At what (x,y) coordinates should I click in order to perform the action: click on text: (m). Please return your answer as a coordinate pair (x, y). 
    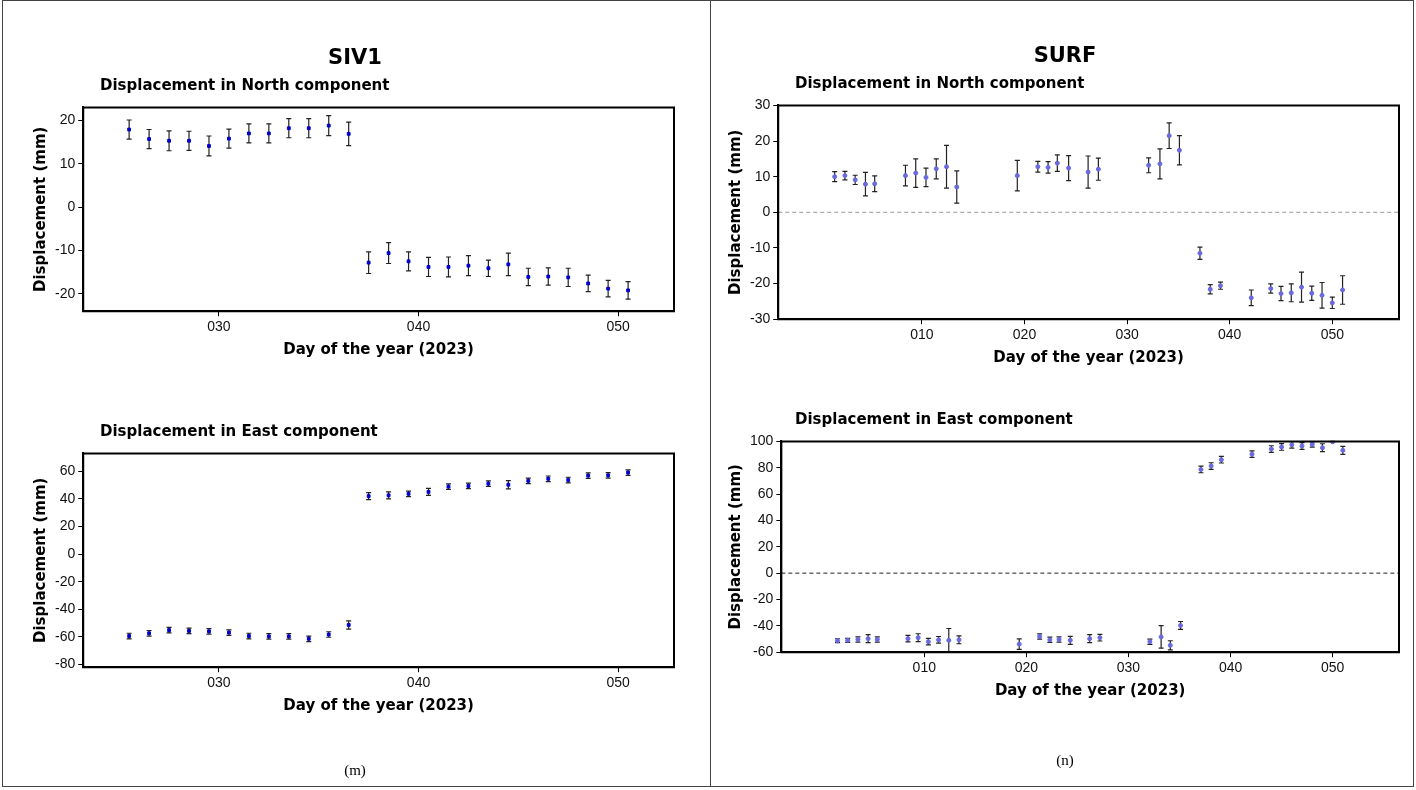
    Looking at the image, I should click on (355, 770).